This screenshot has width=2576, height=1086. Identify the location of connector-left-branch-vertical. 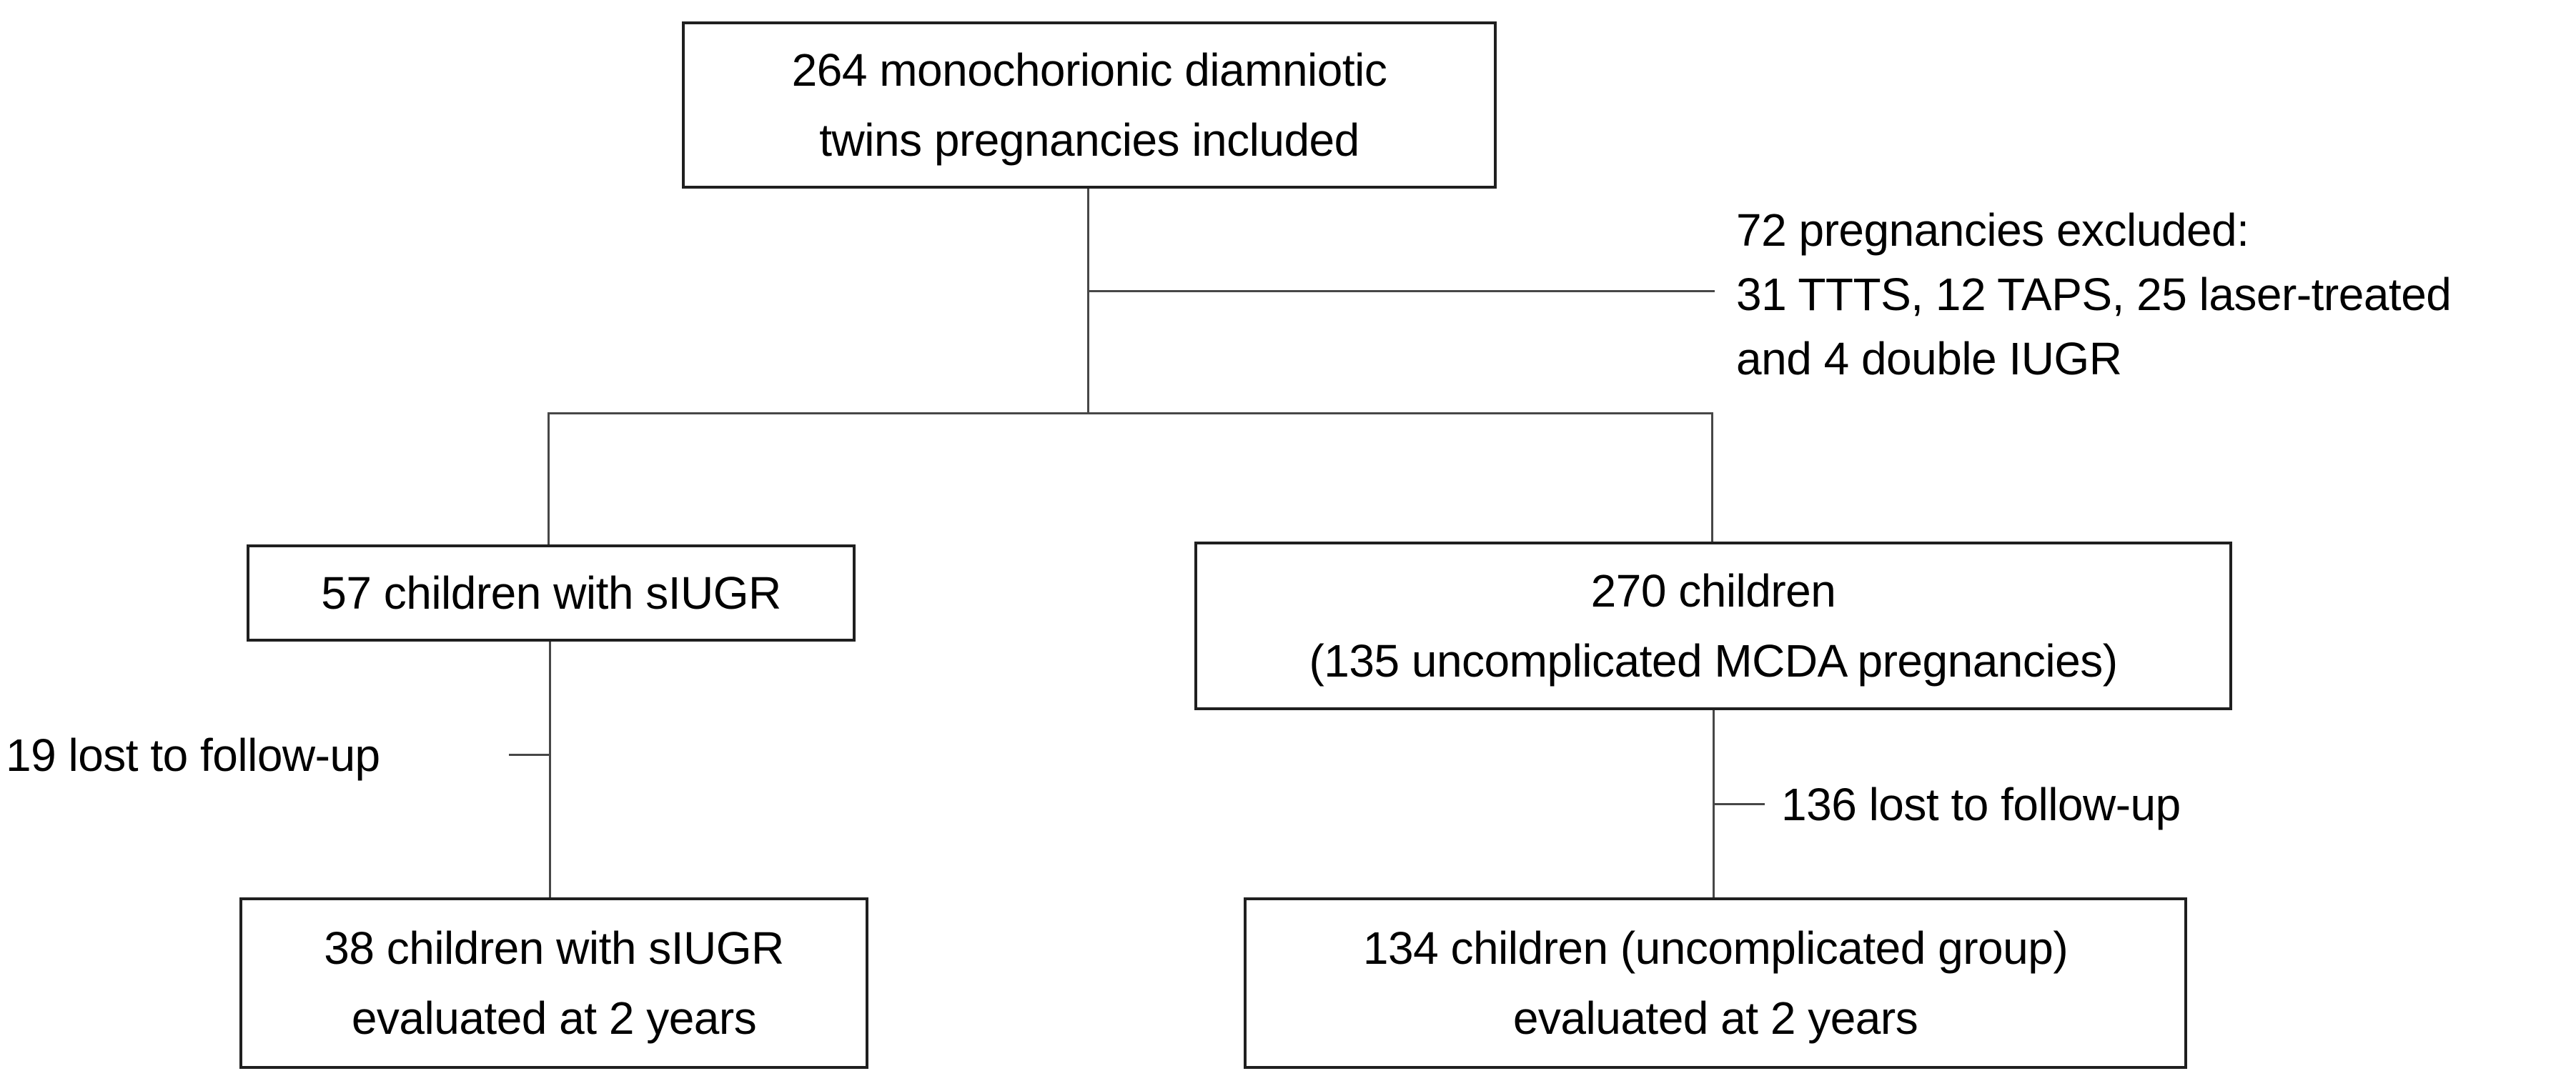
(549, 479).